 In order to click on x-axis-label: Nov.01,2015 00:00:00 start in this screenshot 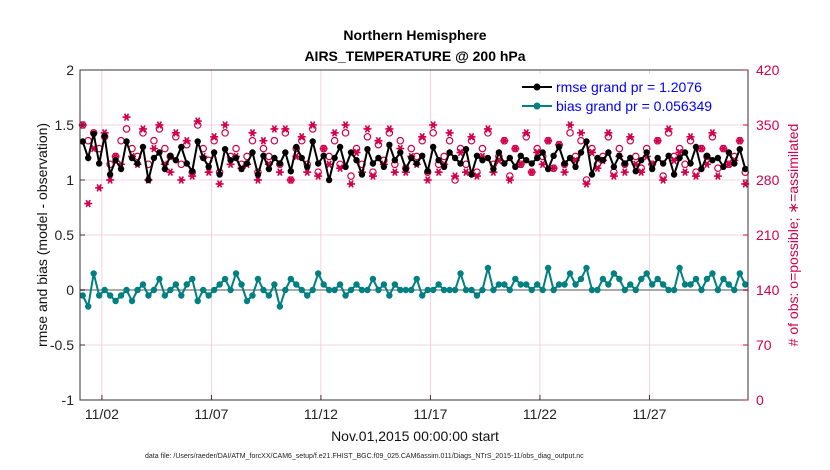, I will do `click(415, 436)`.